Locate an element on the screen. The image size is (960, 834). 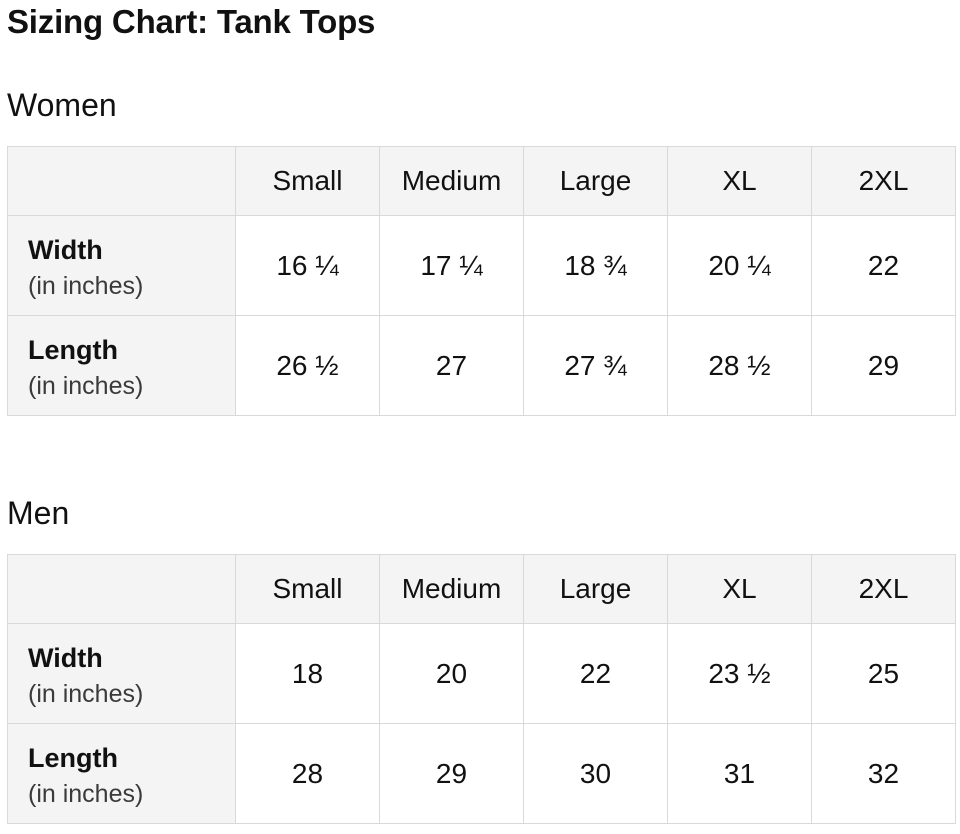
women-column-header-xl: XL is located at coordinates (739, 181).